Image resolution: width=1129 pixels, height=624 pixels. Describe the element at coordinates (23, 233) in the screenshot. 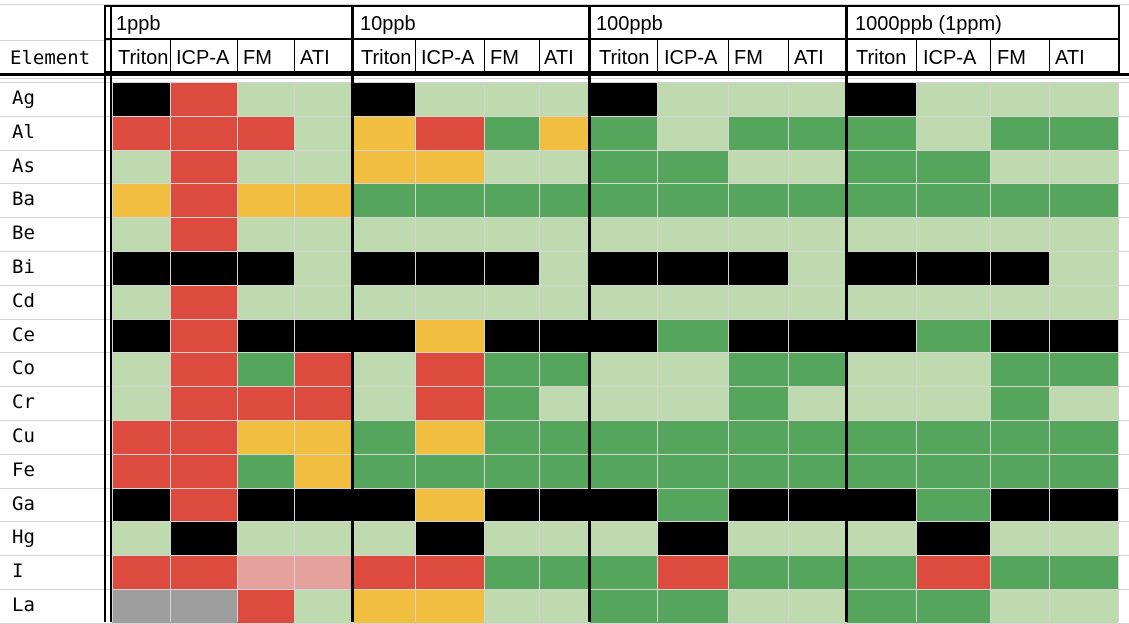

I see `row-label-be: Be` at that location.